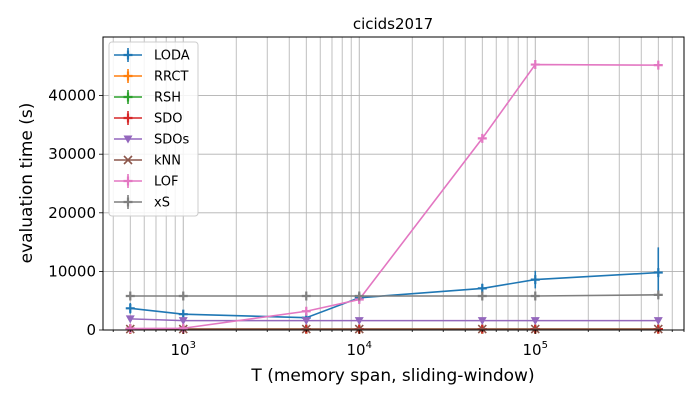 The image size is (700, 400). What do you see at coordinates (91, 330) in the screenshot?
I see `y-tick-label: 0` at bounding box center [91, 330].